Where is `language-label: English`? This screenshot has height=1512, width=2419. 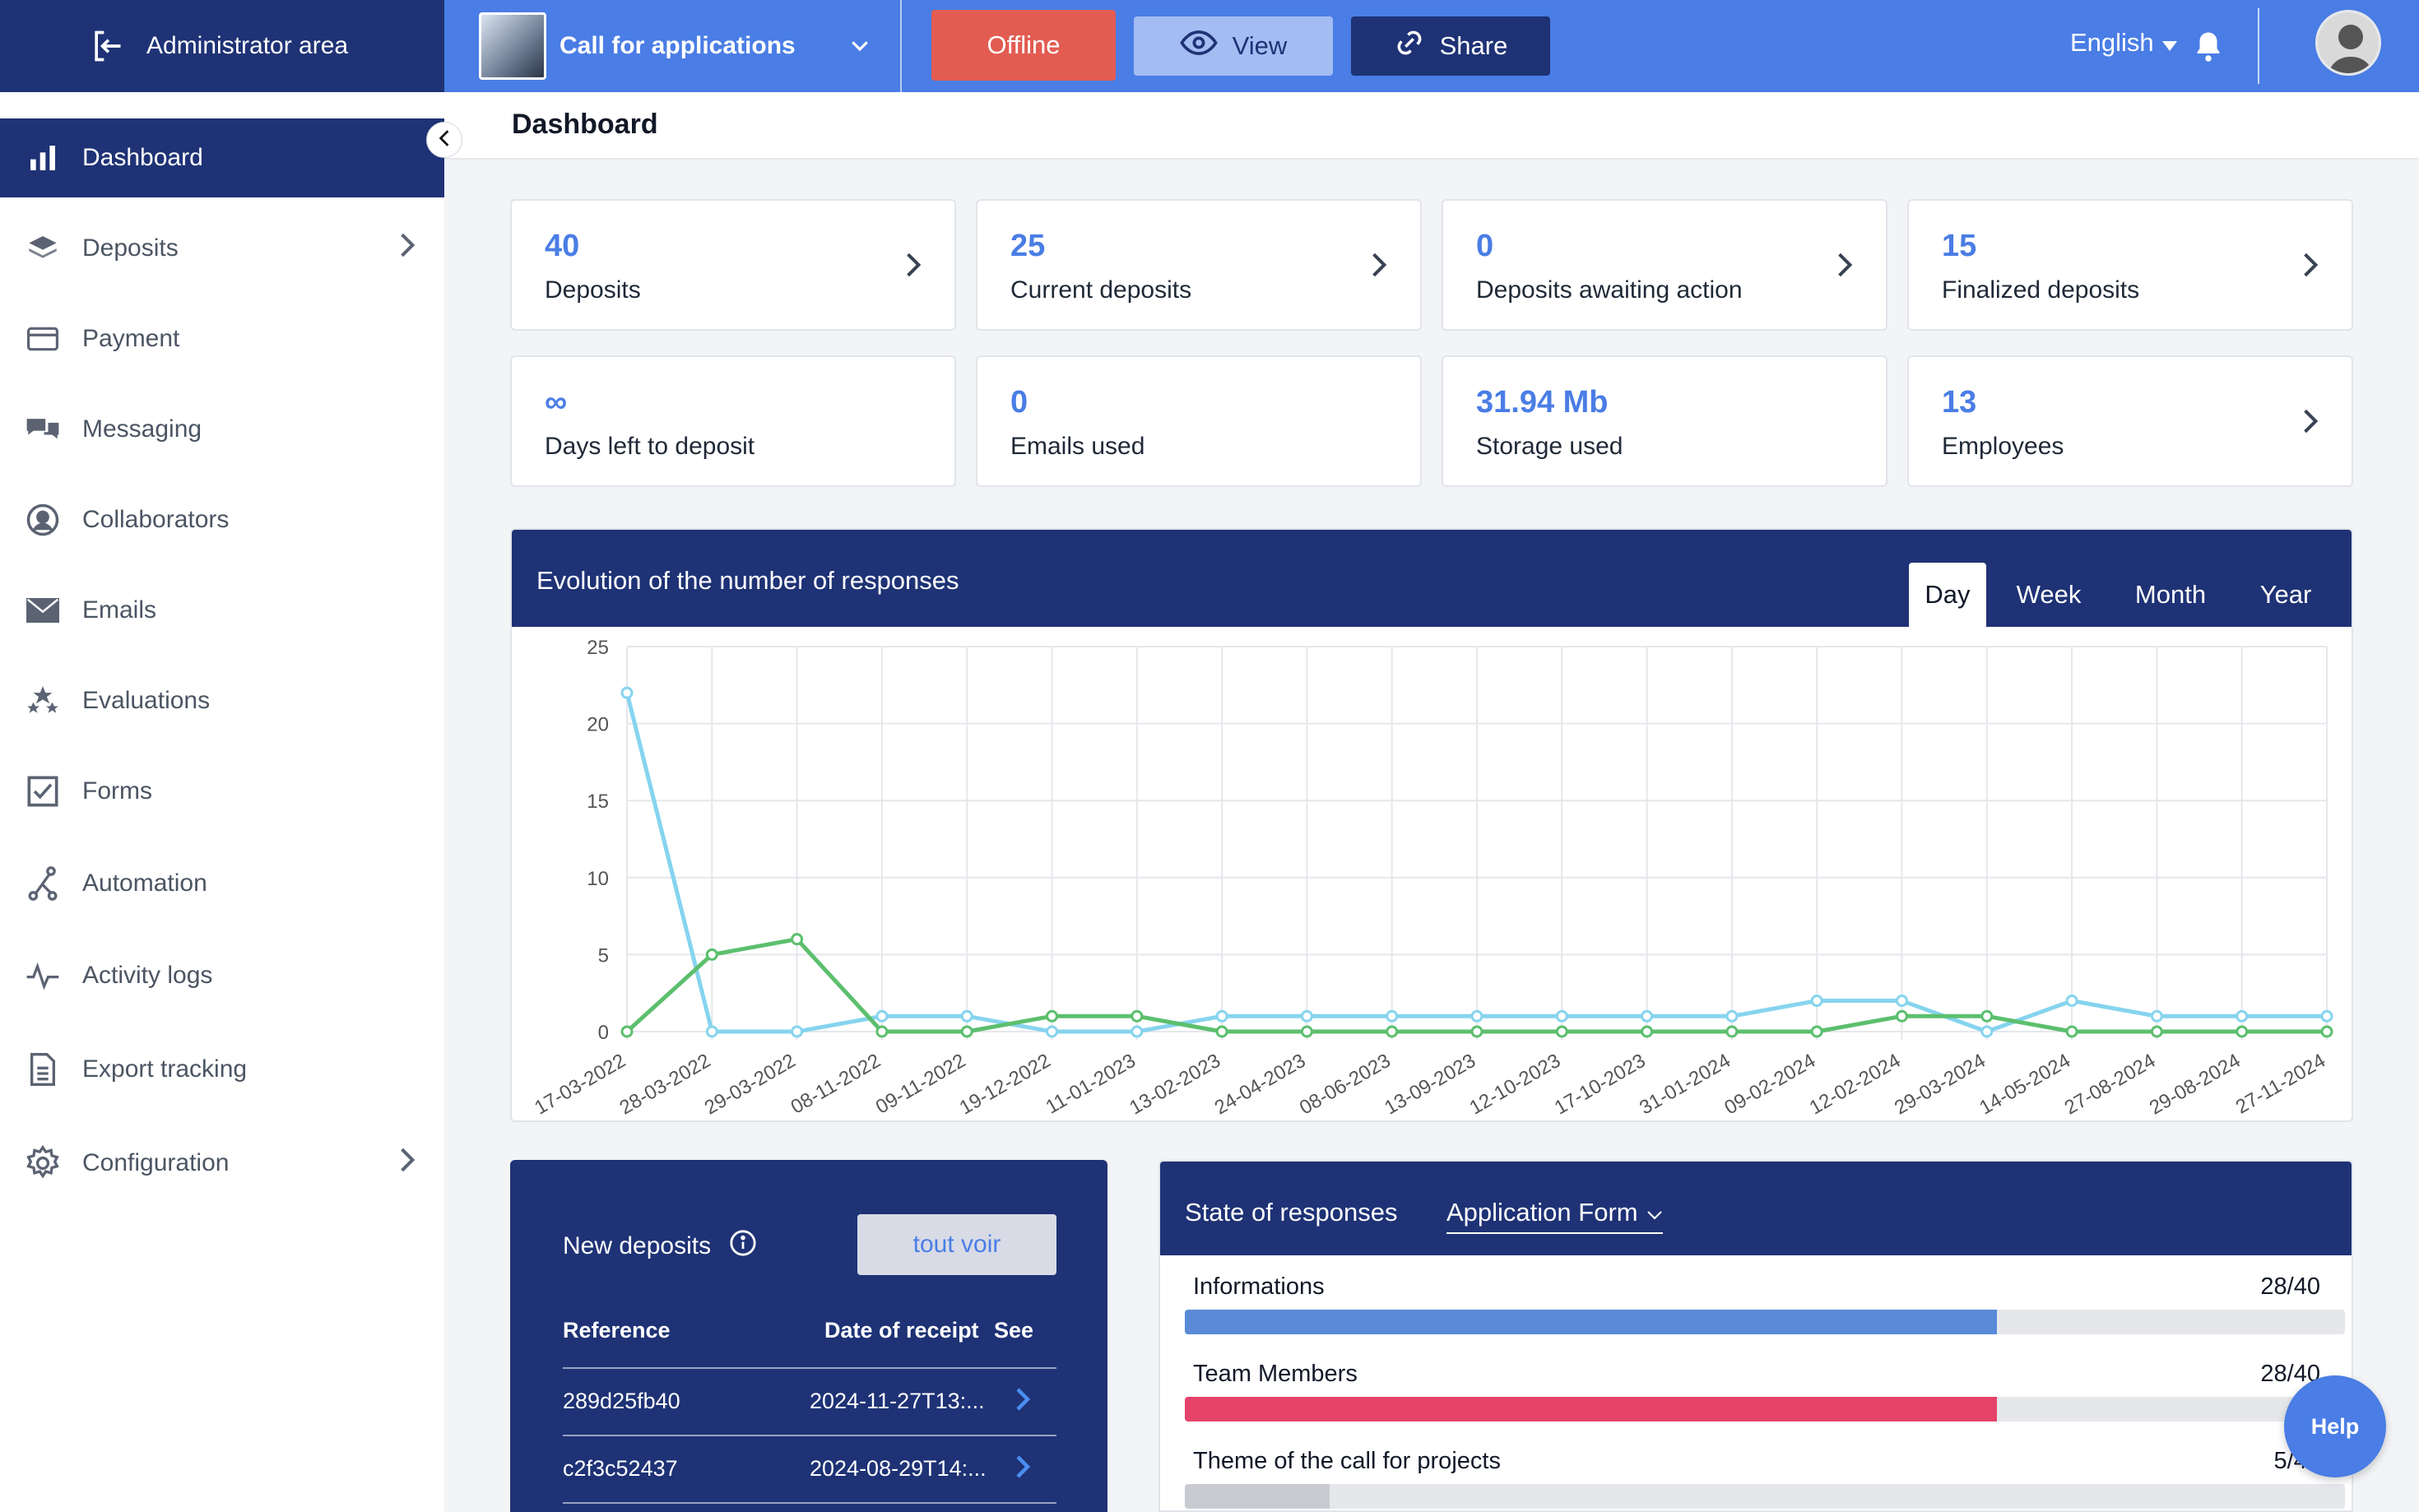 language-label: English is located at coordinates (2112, 42).